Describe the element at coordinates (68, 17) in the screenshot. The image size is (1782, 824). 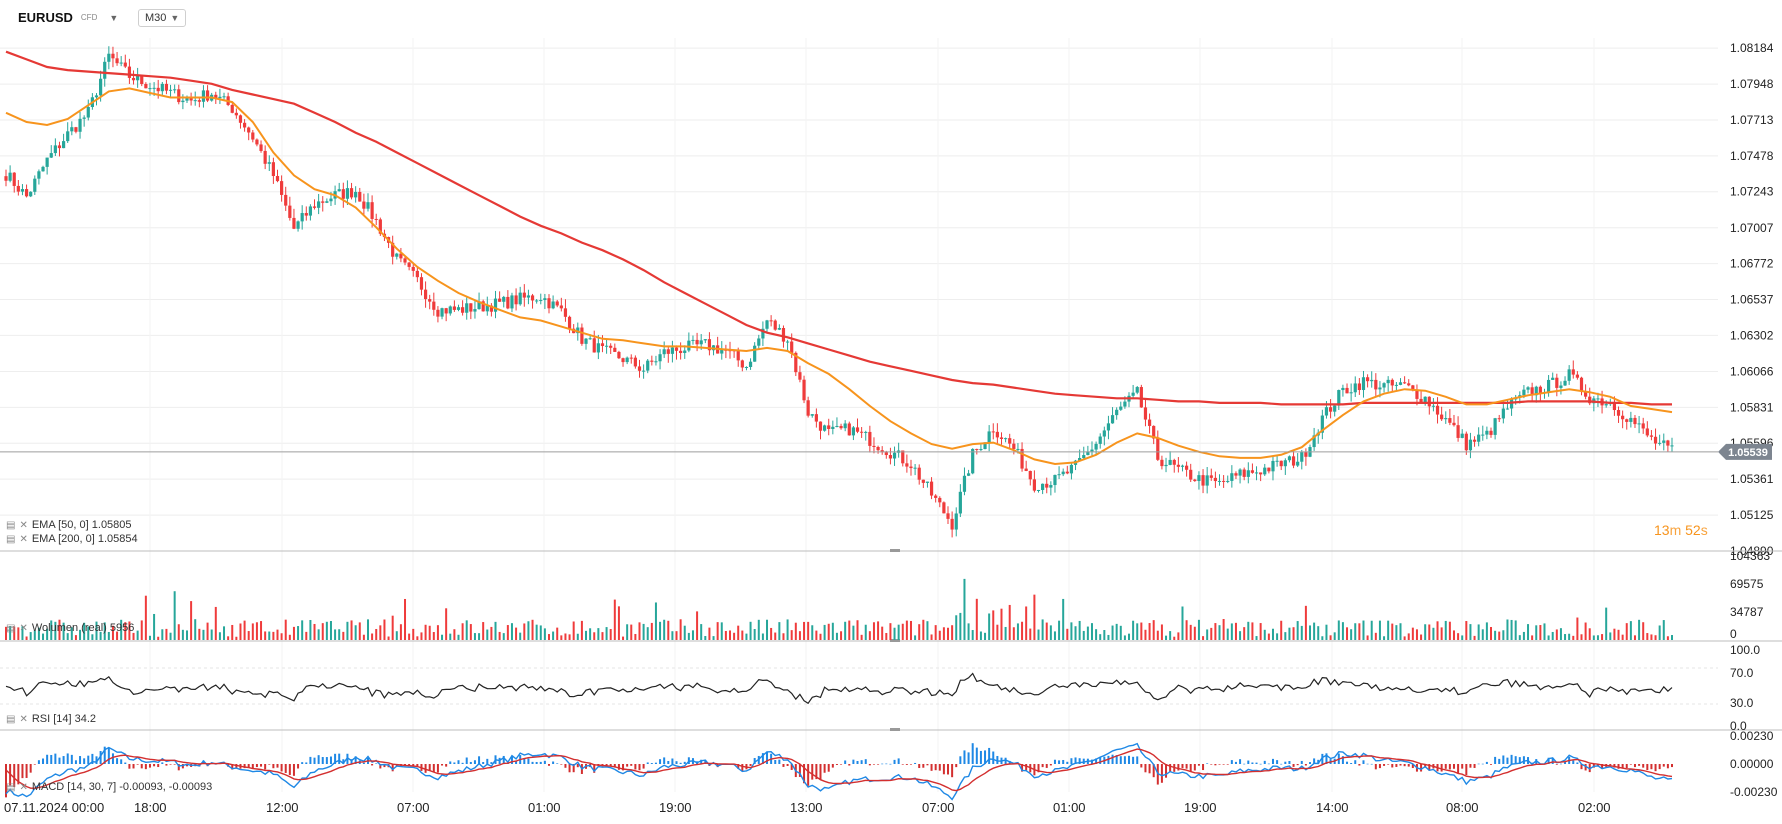
I see `symbol-header: EURUSD CFD ▼` at that location.